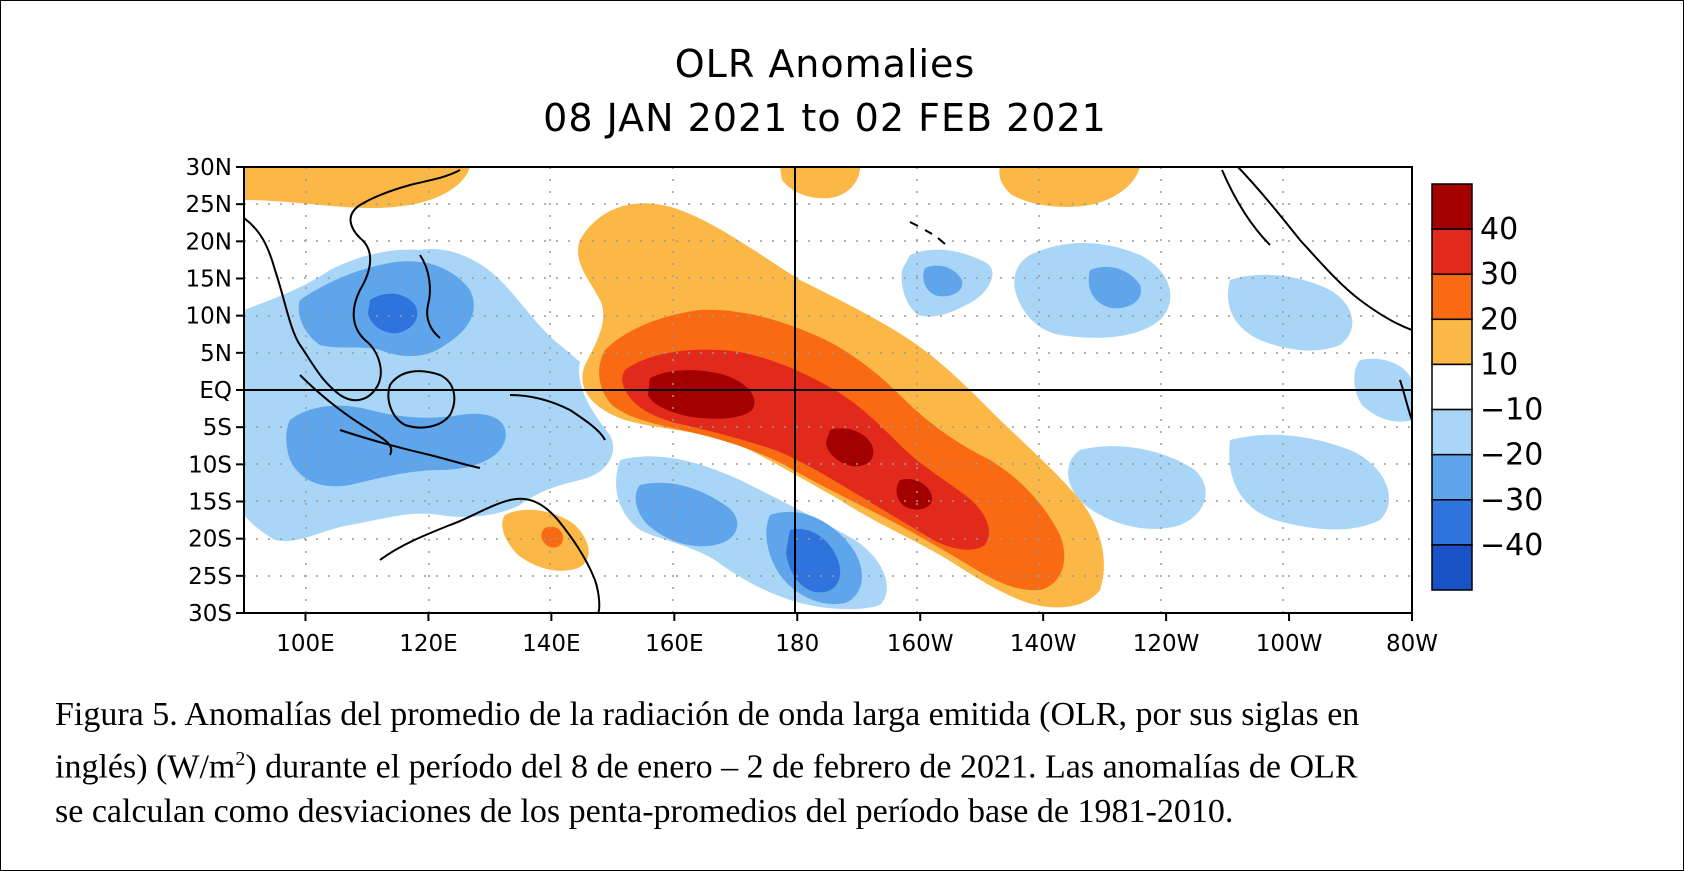  What do you see at coordinates (210, 577) in the screenshot?
I see `y-tick-label: 25S` at bounding box center [210, 577].